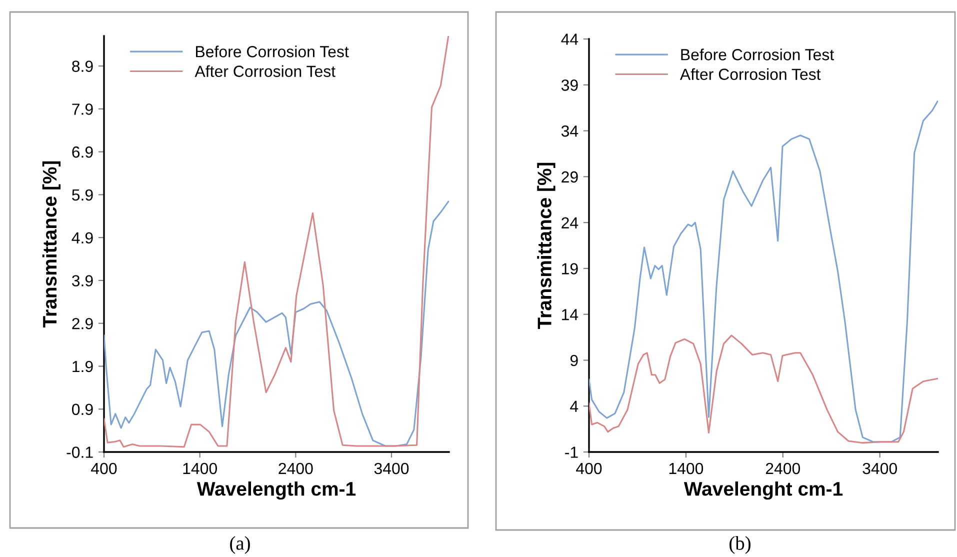 This screenshot has height=557, width=957. I want to click on text: (a), so click(240, 545).